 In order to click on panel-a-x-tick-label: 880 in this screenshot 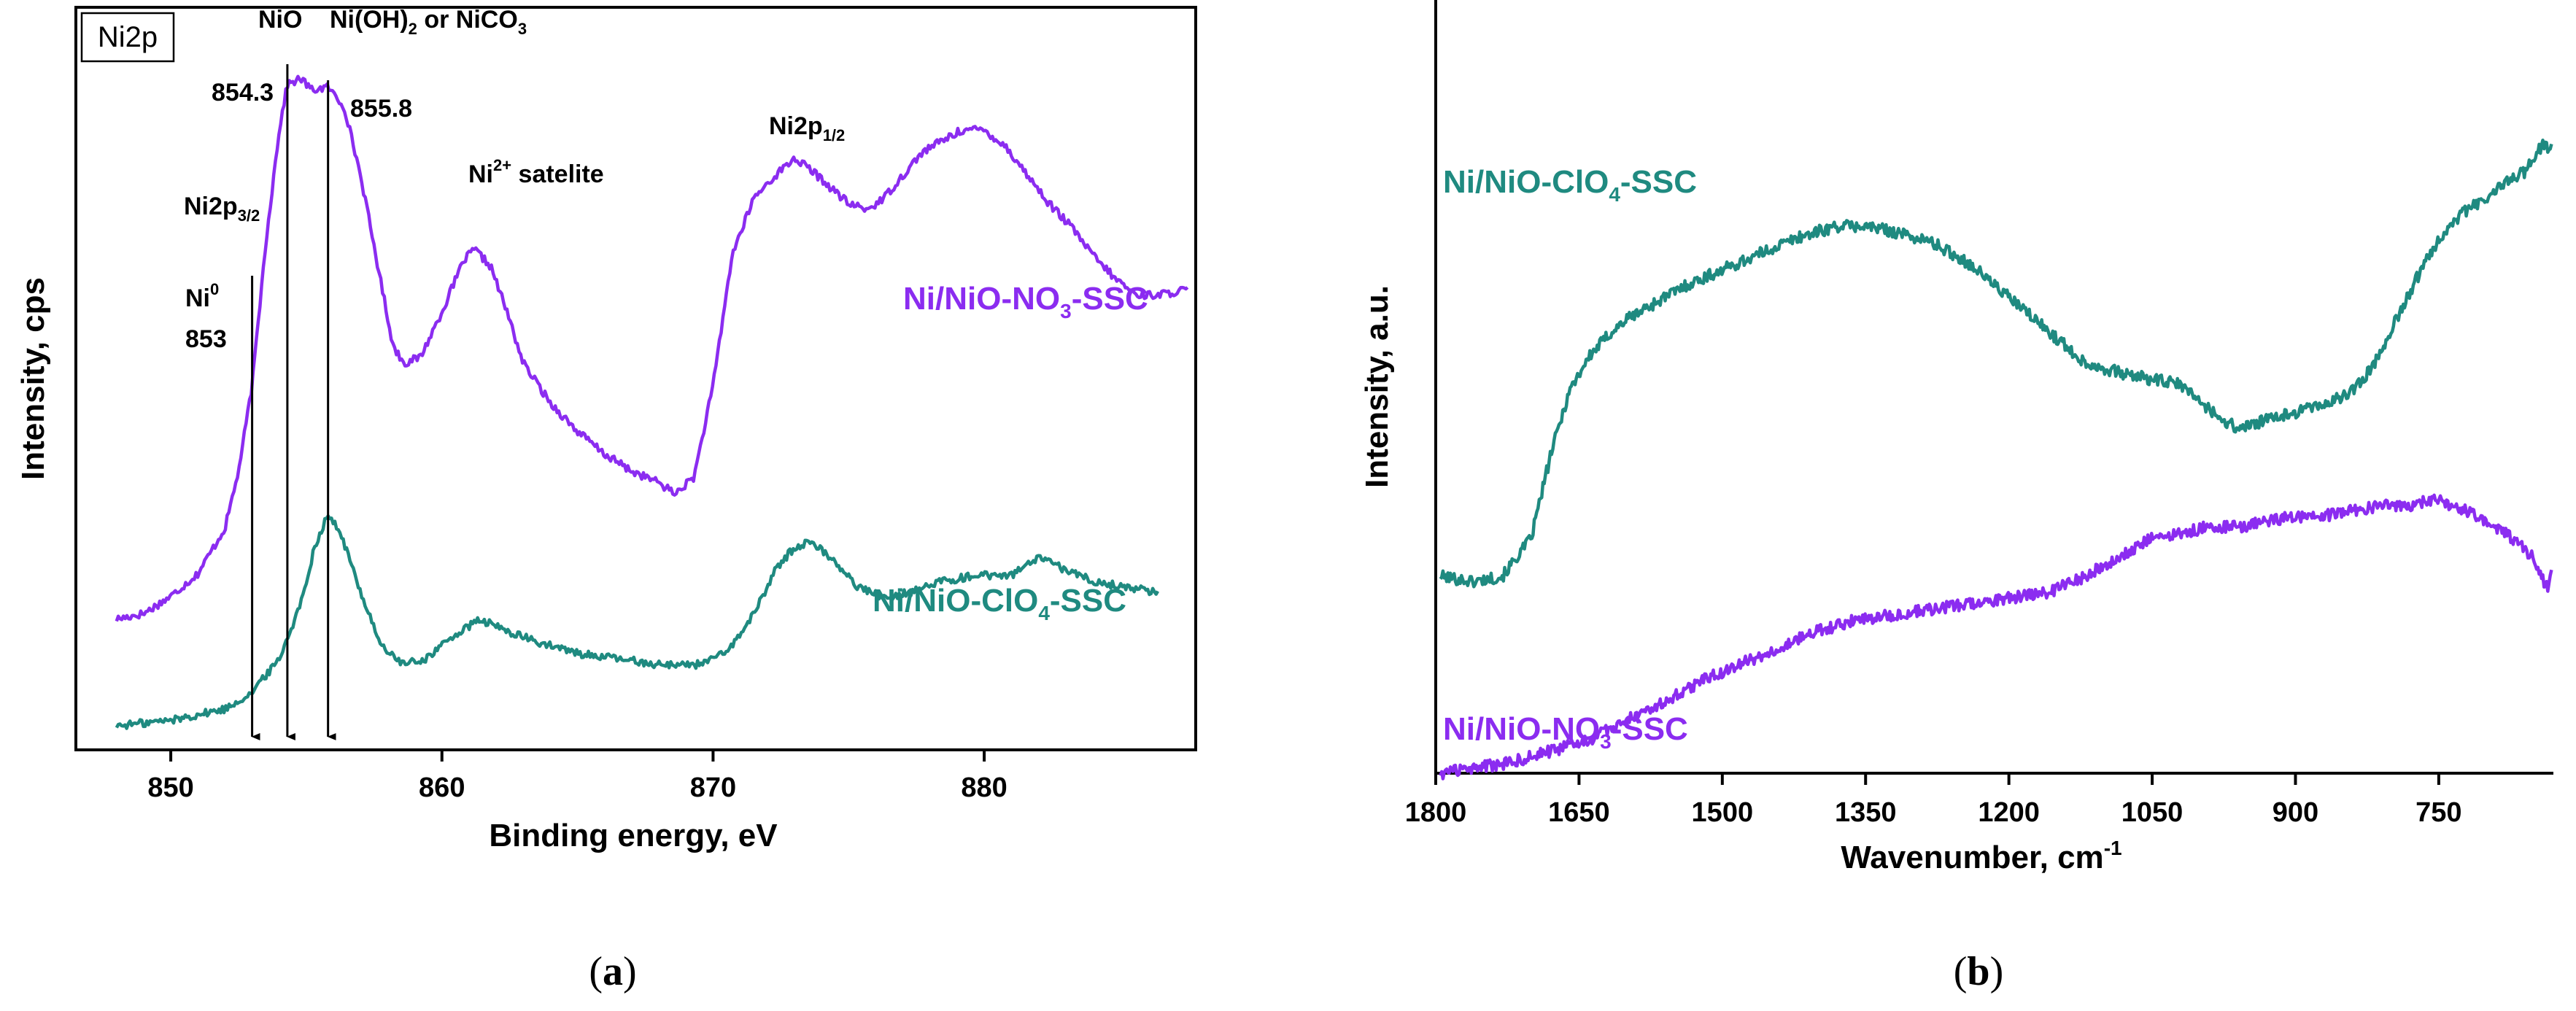, I will do `click(984, 788)`.